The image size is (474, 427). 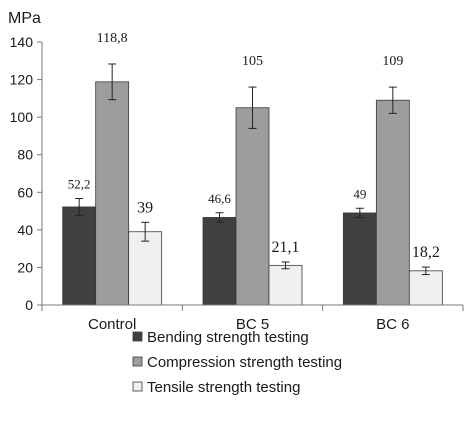 What do you see at coordinates (228, 337) in the screenshot?
I see `legend-label: Bending strength testing` at bounding box center [228, 337].